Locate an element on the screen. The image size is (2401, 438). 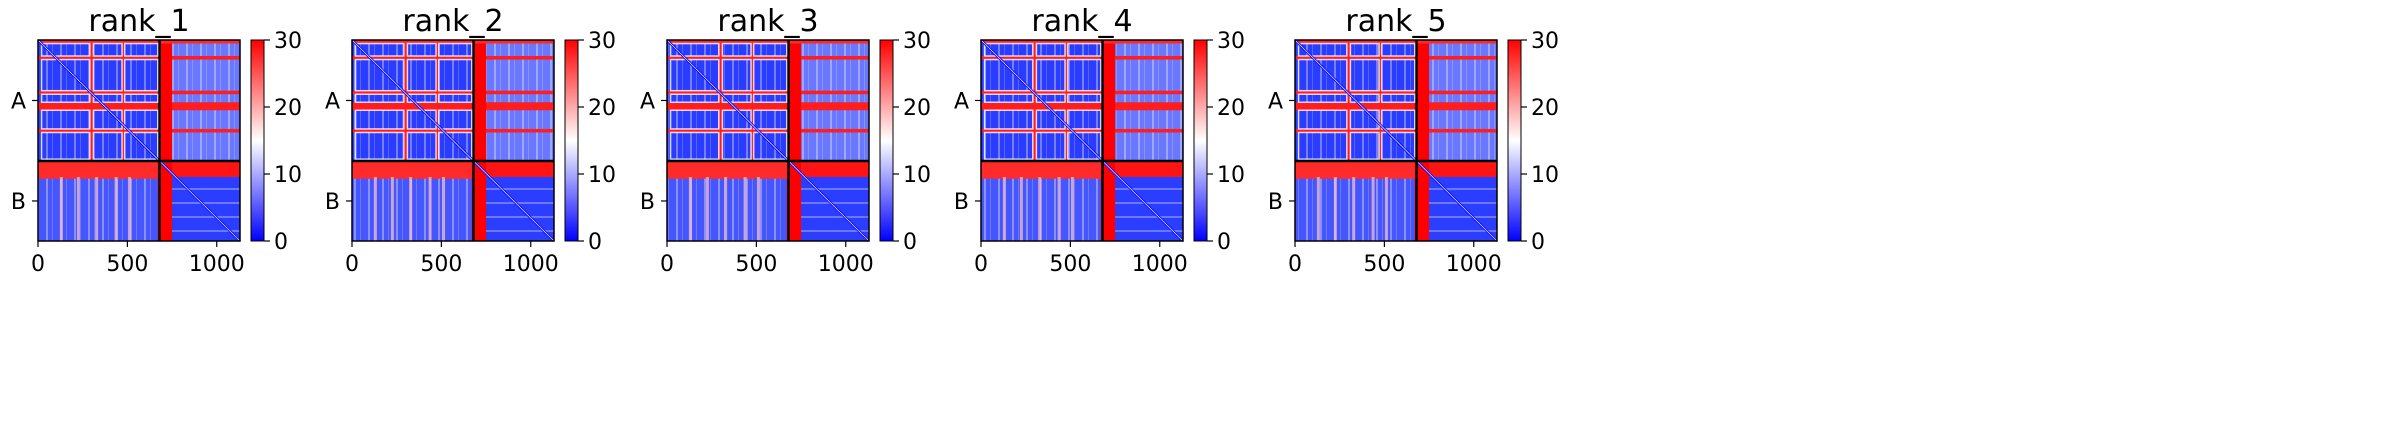
x-tick-label: 500 is located at coordinates (127, 264).